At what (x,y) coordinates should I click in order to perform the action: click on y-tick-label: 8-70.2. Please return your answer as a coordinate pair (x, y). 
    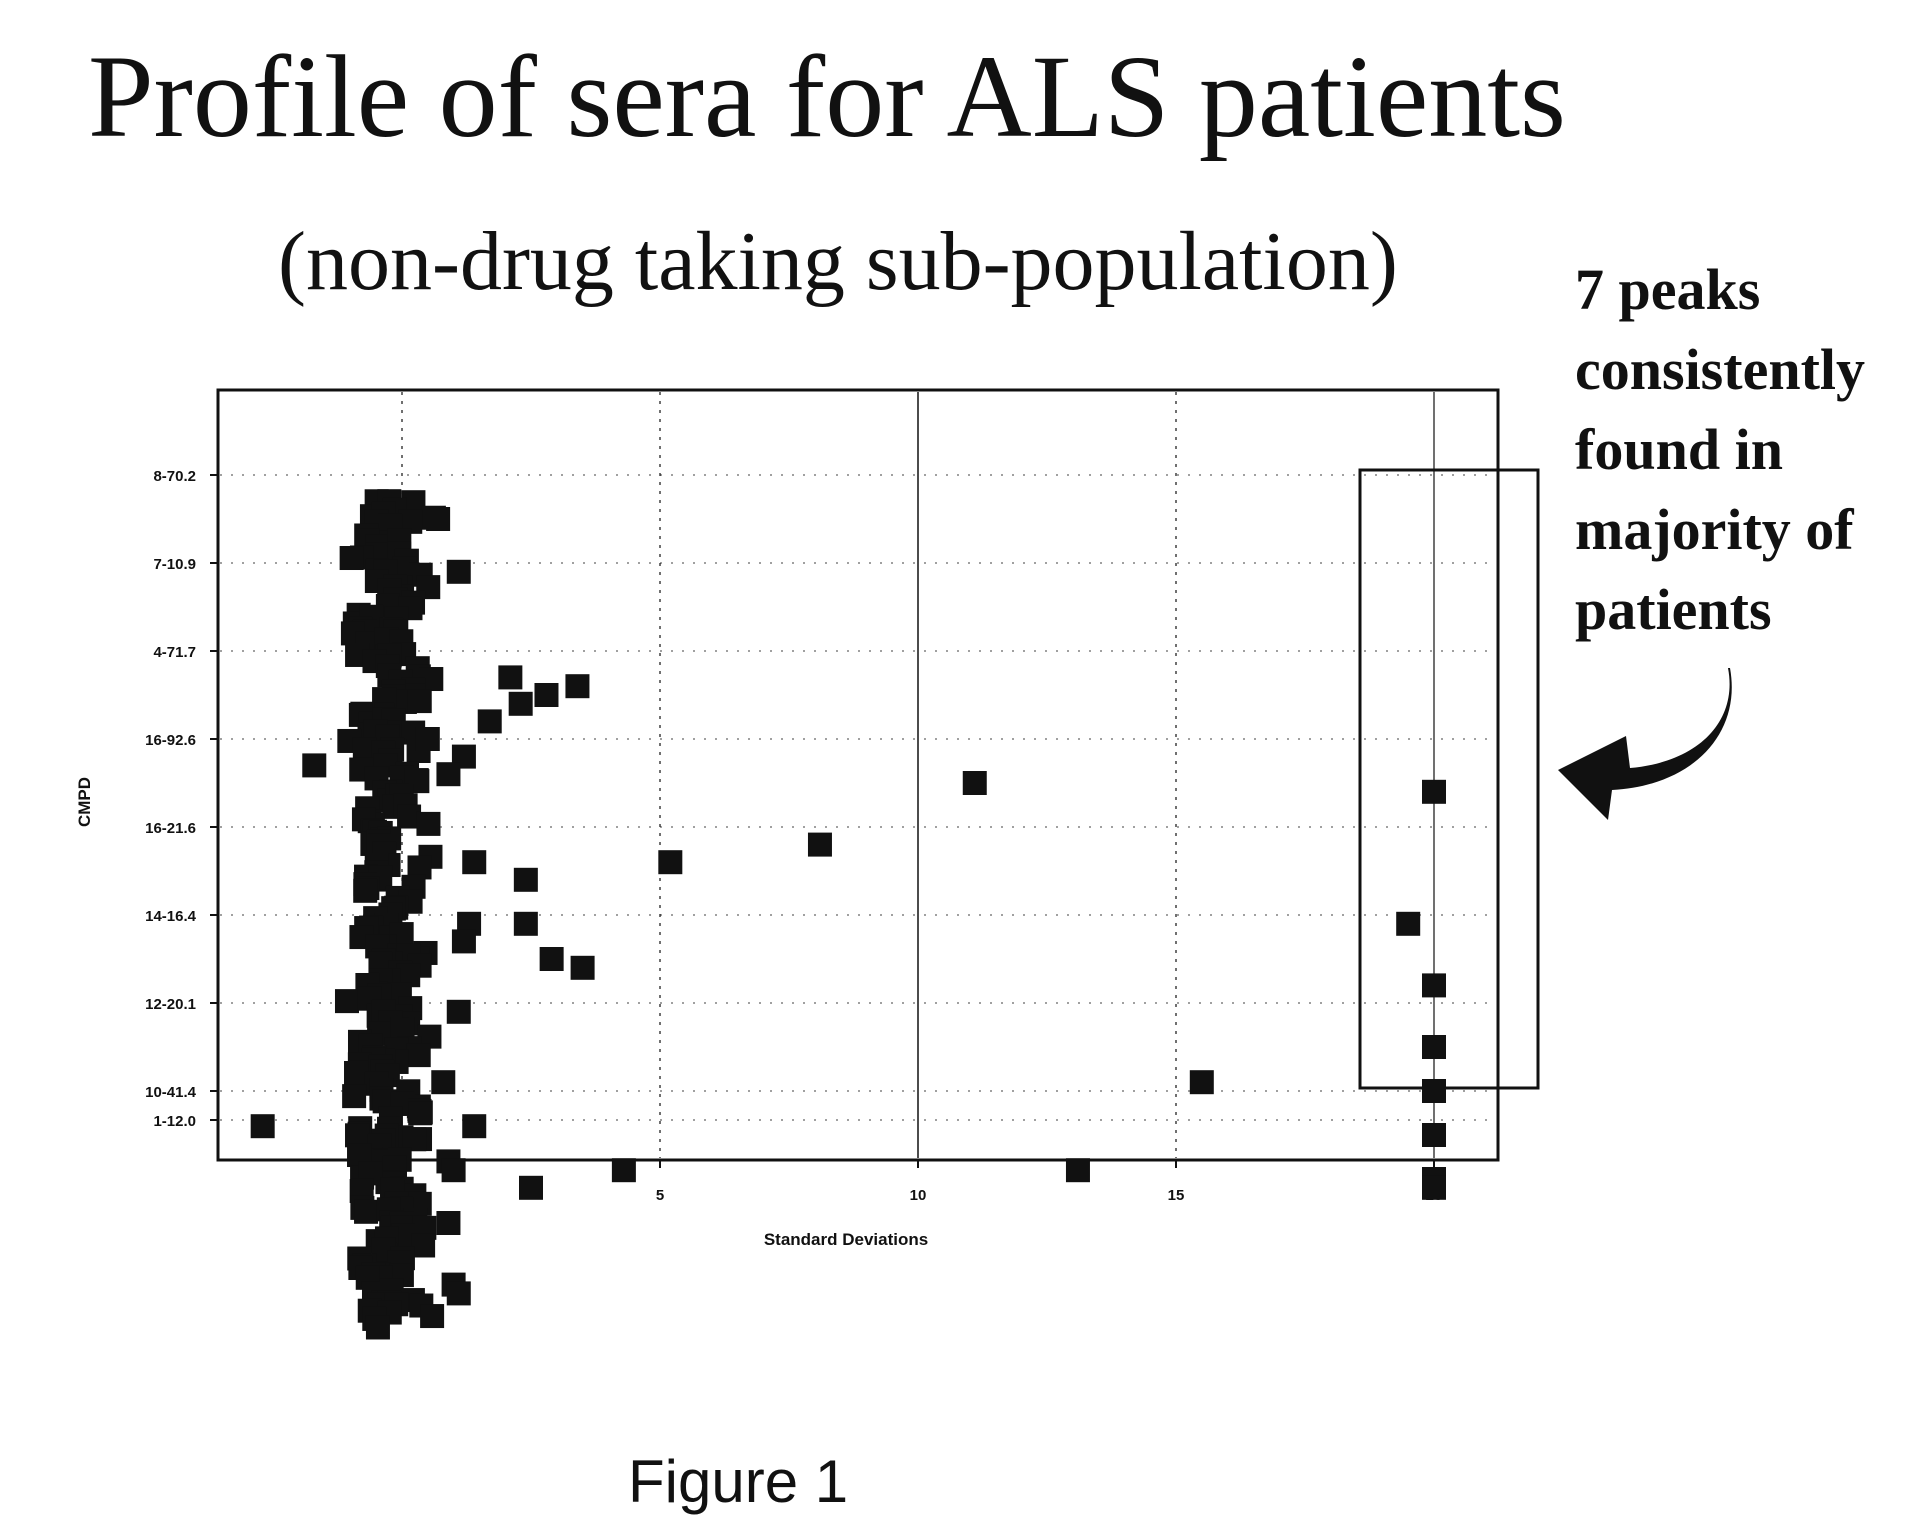
    Looking at the image, I should click on (174, 476).